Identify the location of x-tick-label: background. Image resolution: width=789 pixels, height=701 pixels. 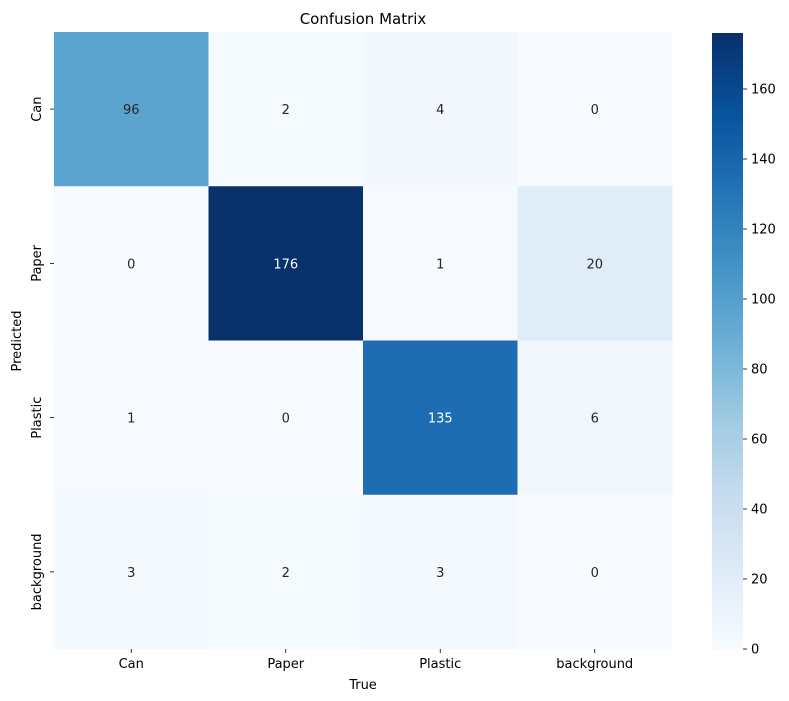
(594, 664).